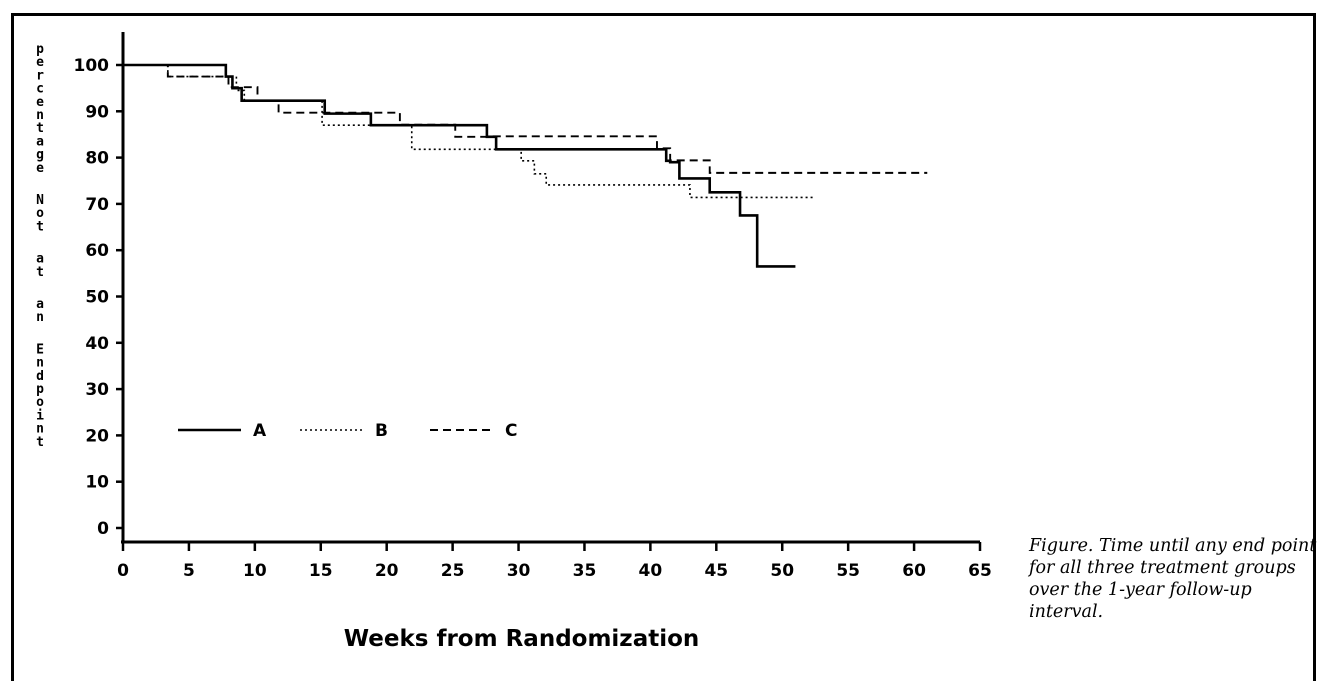 The width and height of the screenshot is (1325, 681). Describe the element at coordinates (260, 431) in the screenshot. I see `legend-label-a: A` at that location.